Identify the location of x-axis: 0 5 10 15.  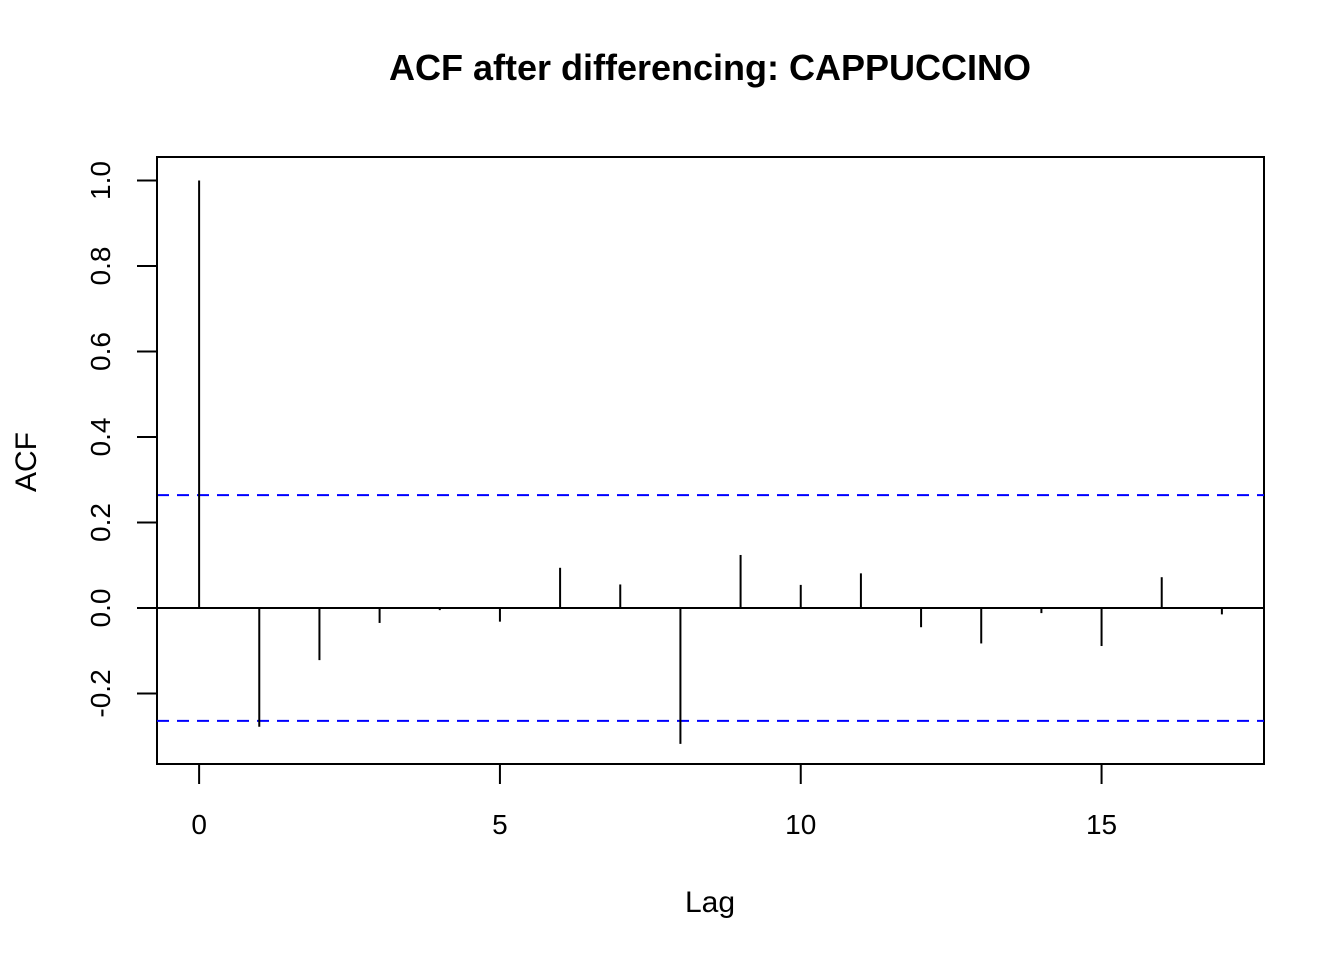
(654, 801).